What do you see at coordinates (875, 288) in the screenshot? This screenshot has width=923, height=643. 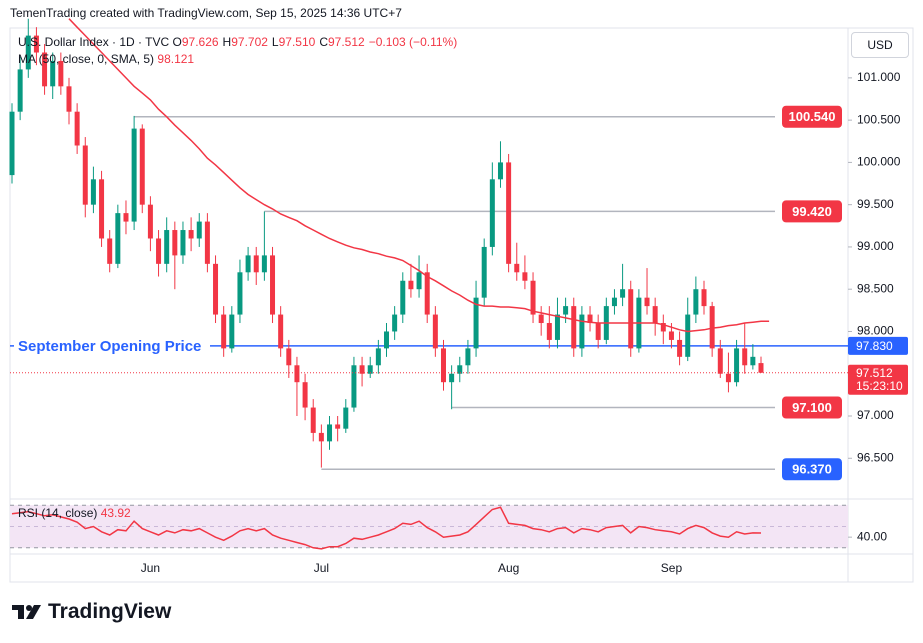 I see `y-tick-label: 98.500` at bounding box center [875, 288].